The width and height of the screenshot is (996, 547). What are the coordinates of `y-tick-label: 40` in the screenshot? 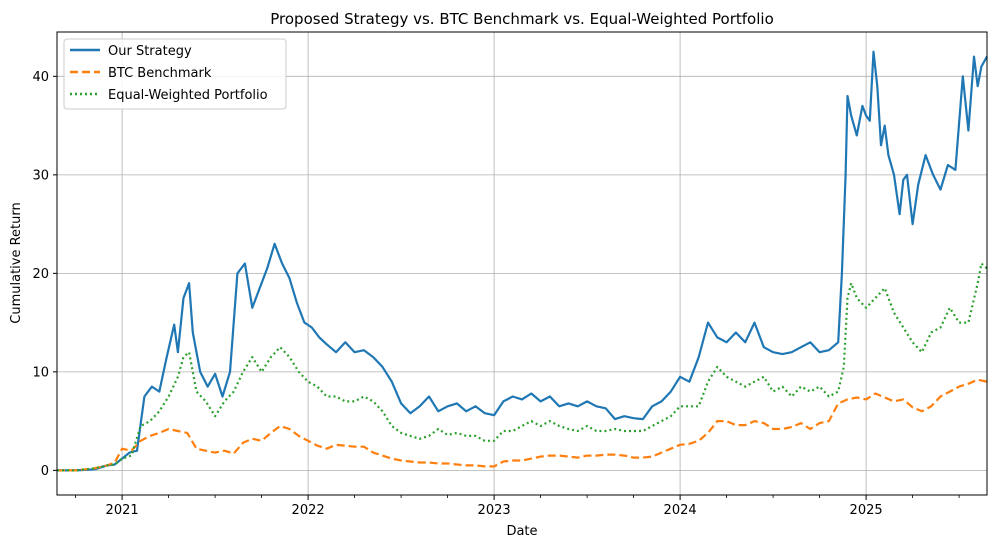 It's located at (40, 77).